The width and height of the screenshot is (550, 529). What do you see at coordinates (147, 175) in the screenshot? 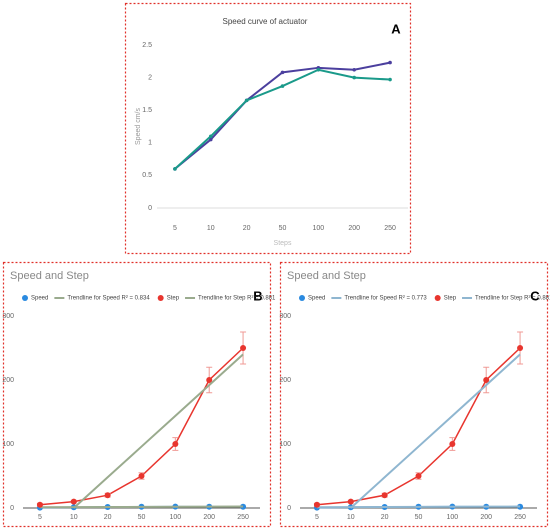
I see `y-tick-label: 0.5` at bounding box center [147, 175].